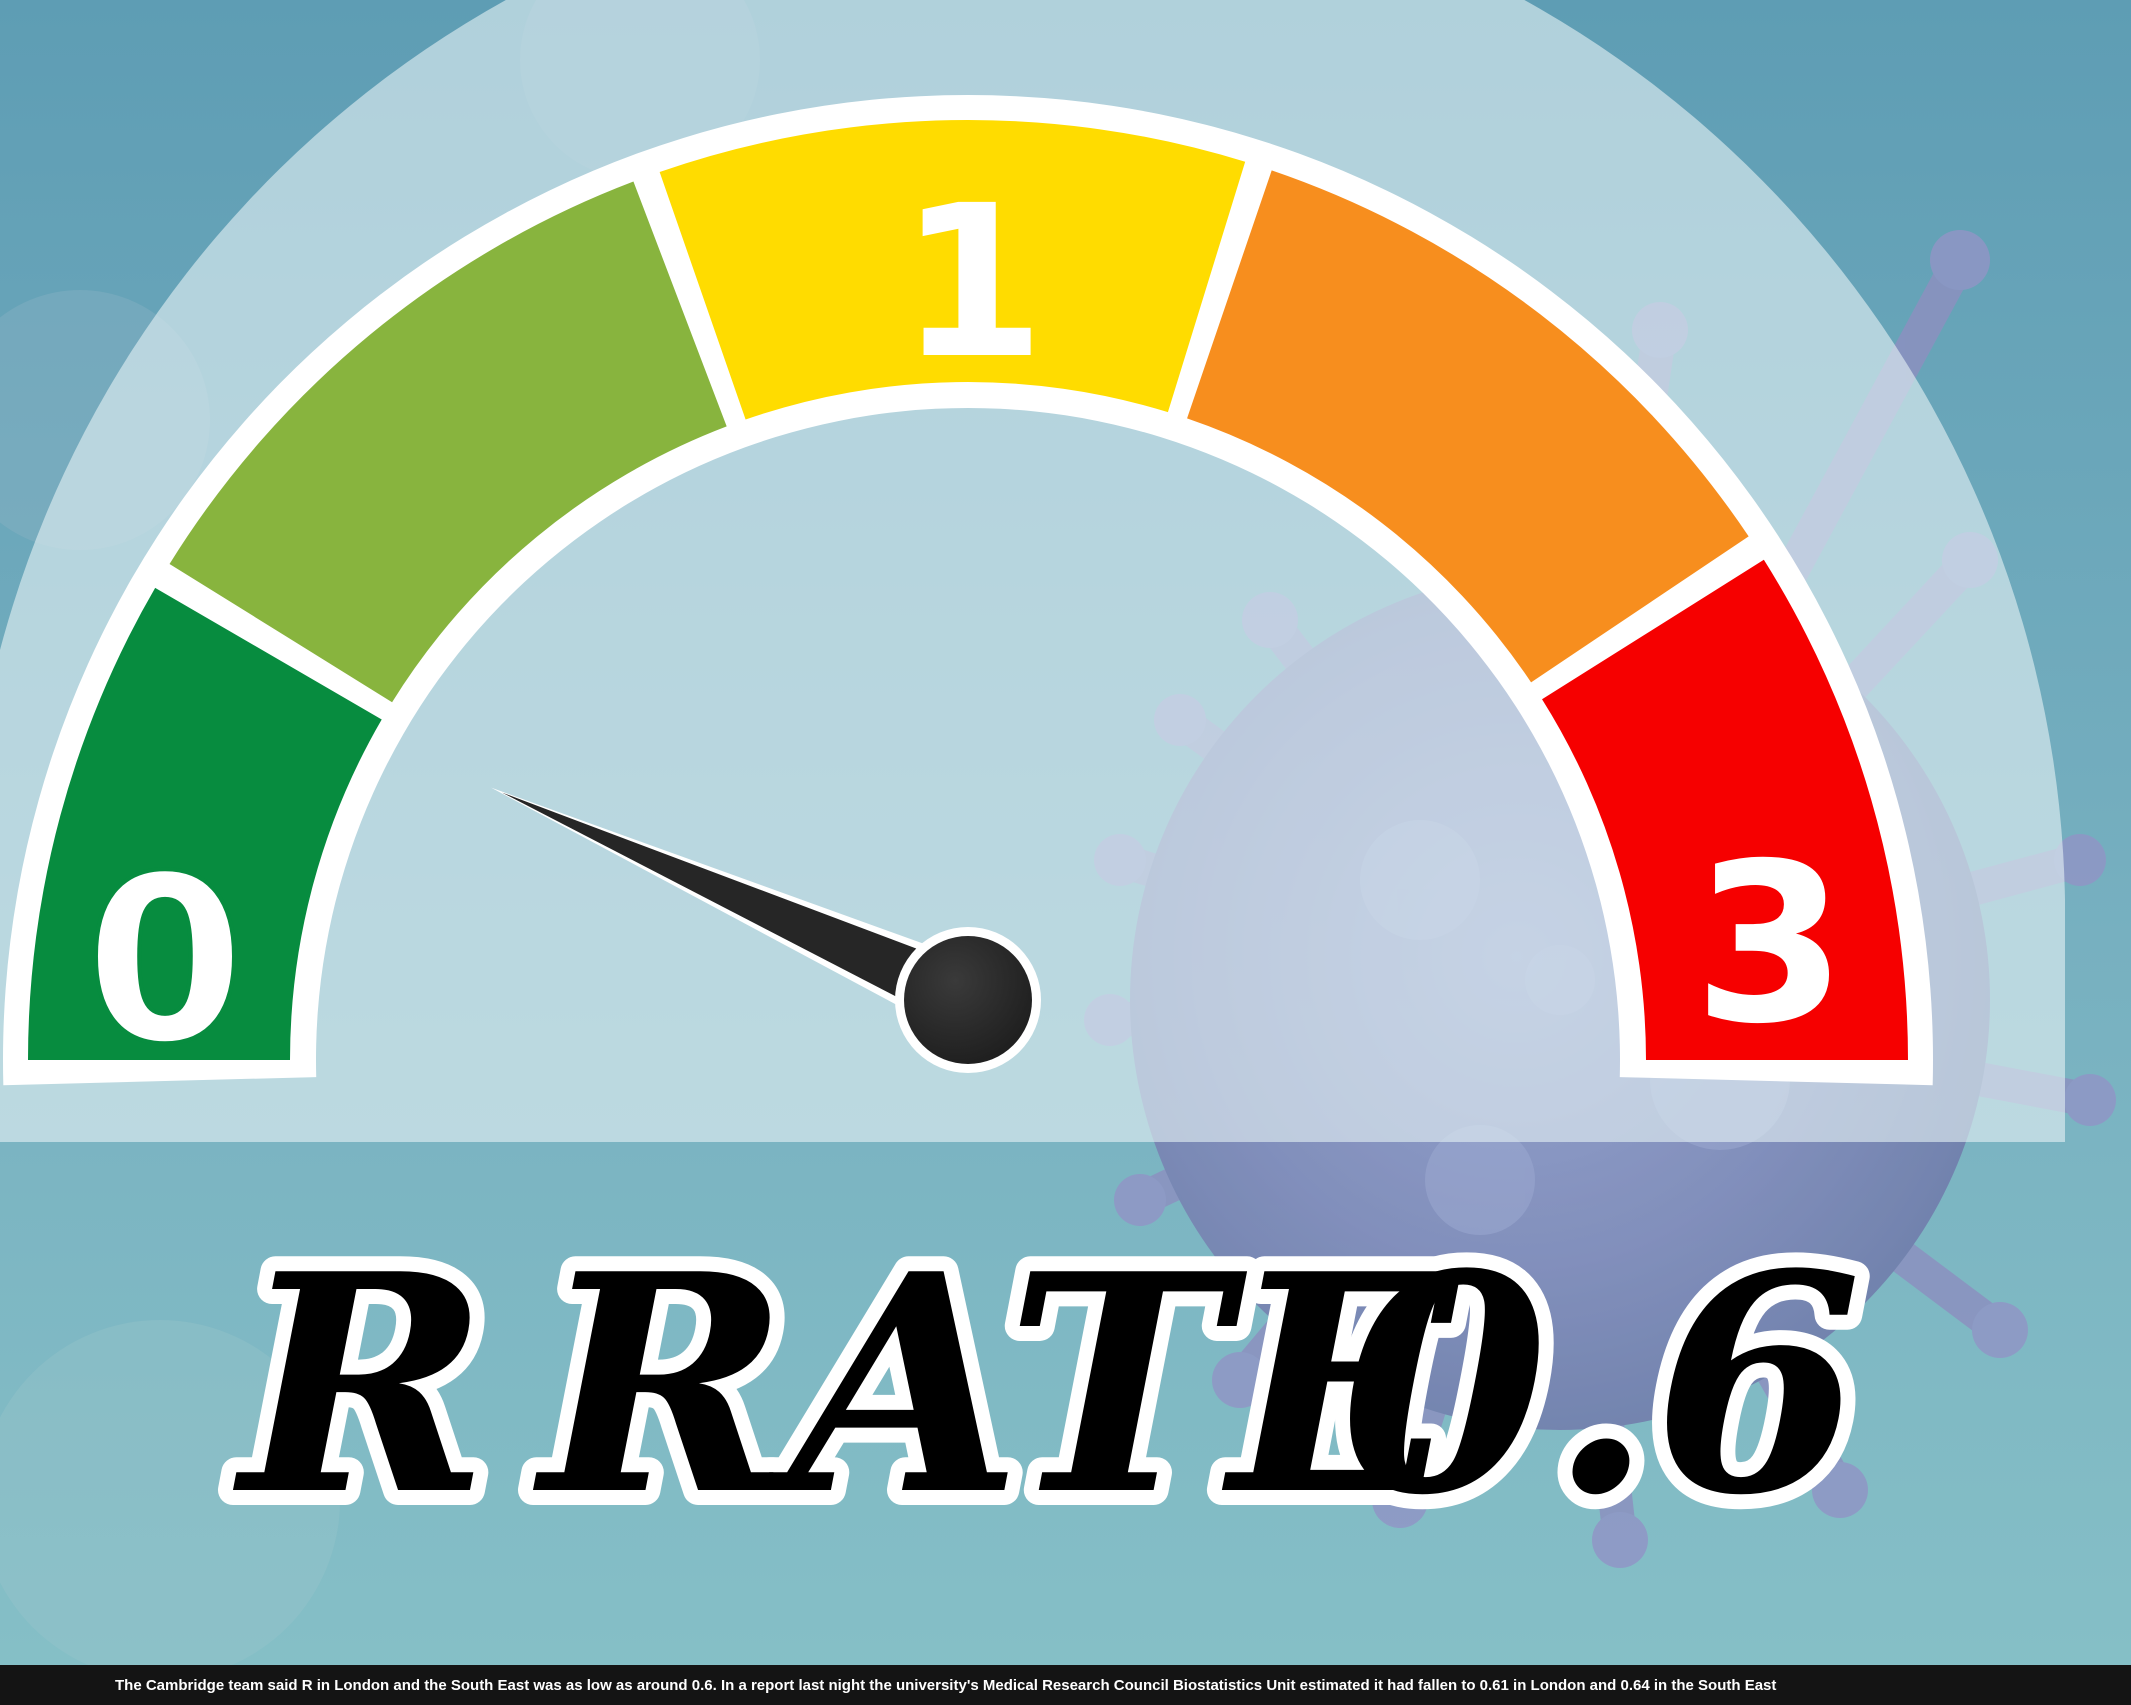 This screenshot has height=1705, width=2131. I want to click on gauge-label-max: 3, so click(1769, 944).